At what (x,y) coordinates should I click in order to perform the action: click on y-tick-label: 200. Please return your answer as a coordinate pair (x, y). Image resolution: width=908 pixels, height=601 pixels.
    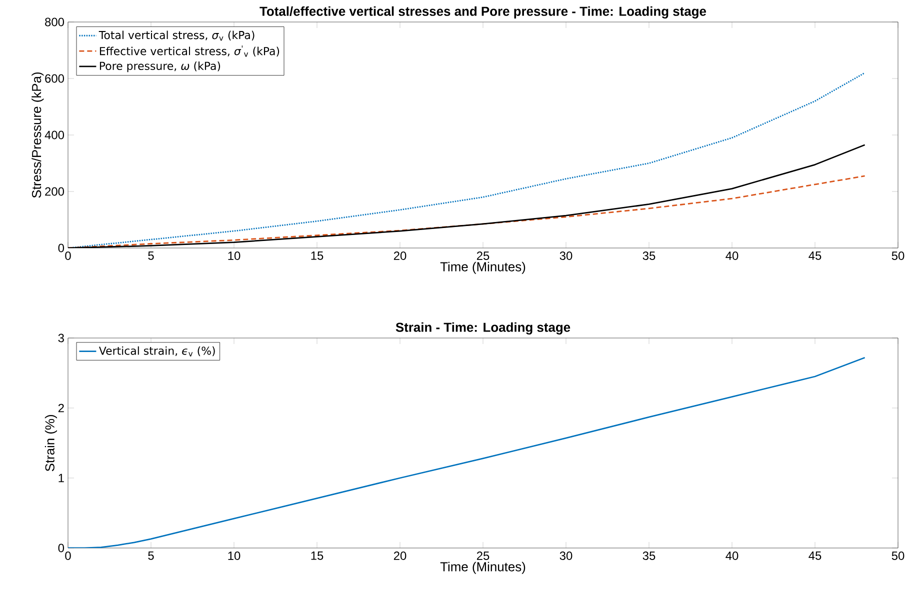
    Looking at the image, I should click on (54, 191).